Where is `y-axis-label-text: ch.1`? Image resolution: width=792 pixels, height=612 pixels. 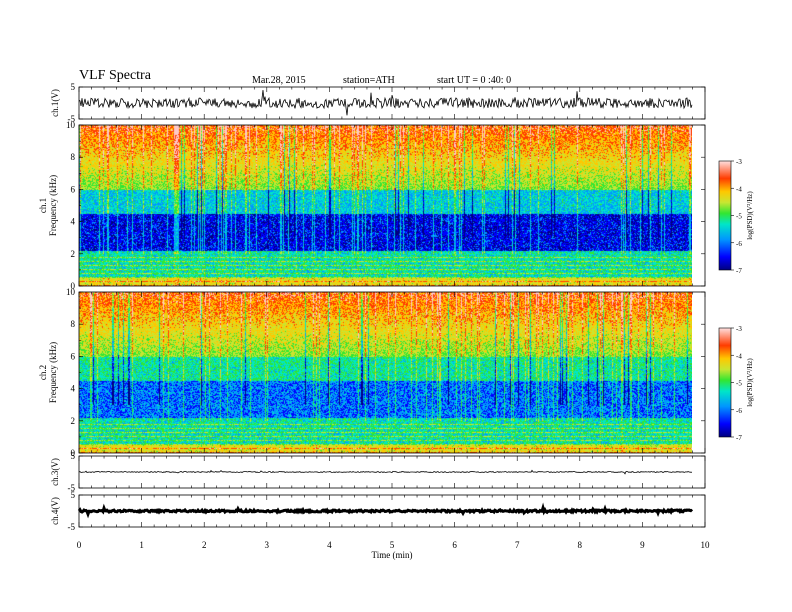 y-axis-label-text: ch.1 is located at coordinates (43, 205).